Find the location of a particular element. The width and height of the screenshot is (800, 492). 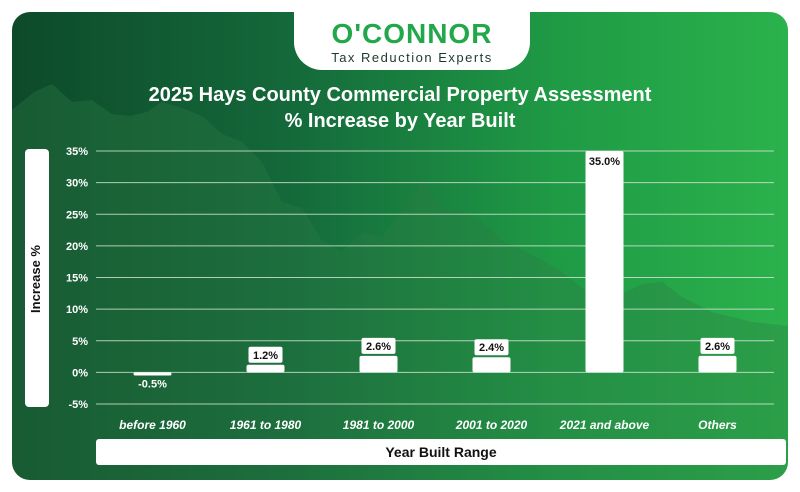

y-tick-label: 35% is located at coordinates (77, 152).